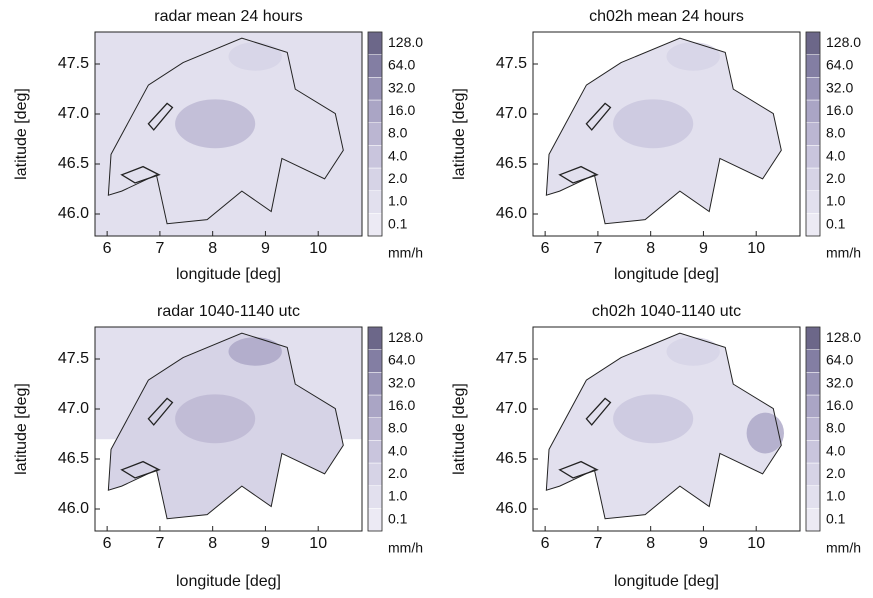 The height and width of the screenshot is (598, 873). Describe the element at coordinates (107, 248) in the screenshot. I see `x-tick-label: 6` at that location.